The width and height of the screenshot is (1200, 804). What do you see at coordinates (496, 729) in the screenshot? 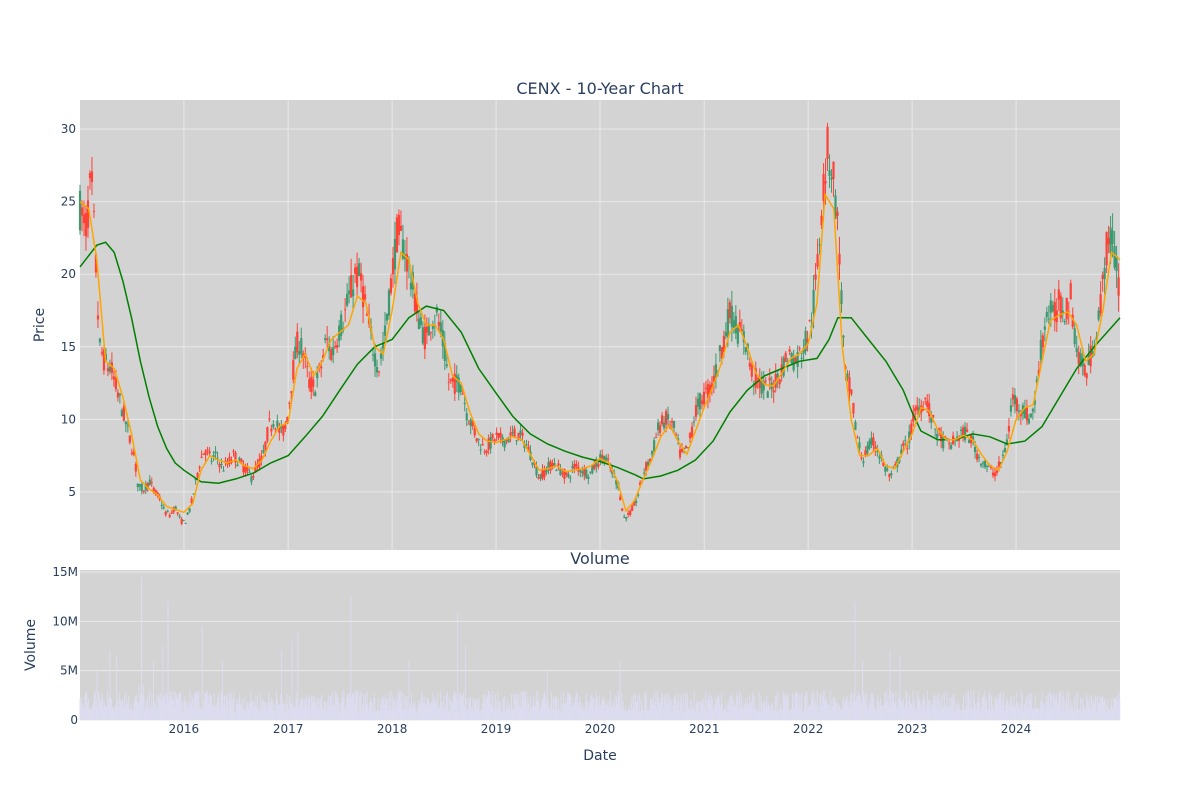
I see `x-tick-label: 2019` at bounding box center [496, 729].